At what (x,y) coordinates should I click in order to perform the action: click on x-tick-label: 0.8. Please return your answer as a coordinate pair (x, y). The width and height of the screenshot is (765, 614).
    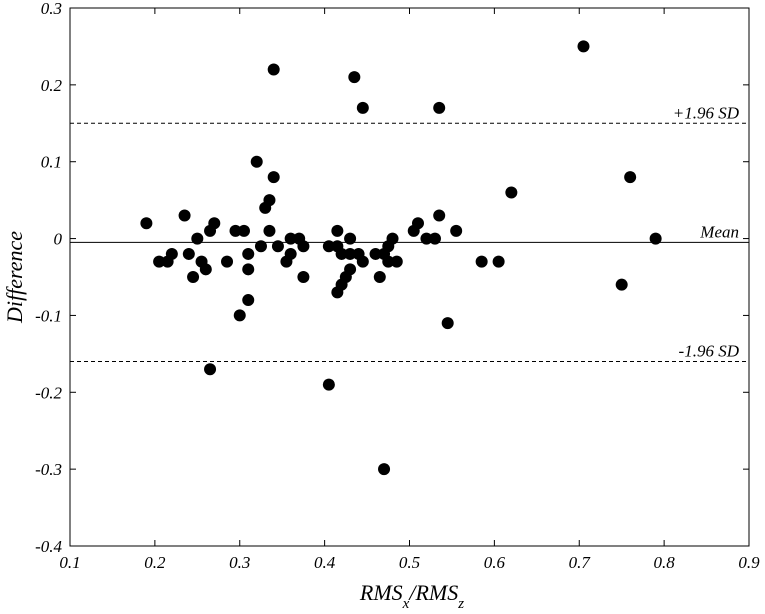
    Looking at the image, I should click on (665, 562).